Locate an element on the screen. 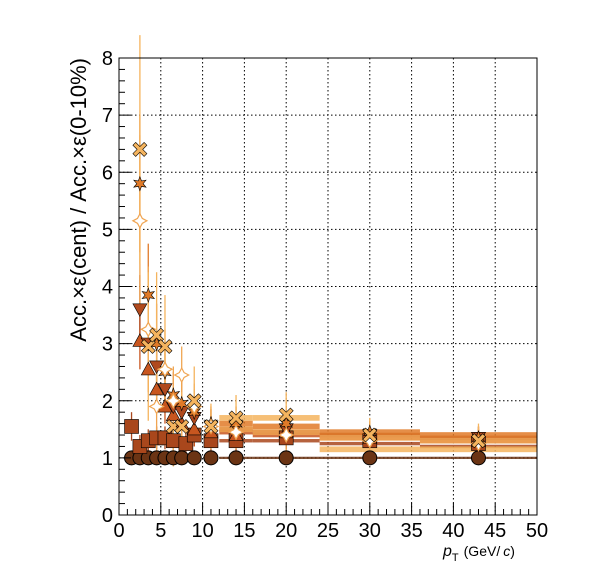  y-tick-label: 7 is located at coordinates (107, 116).